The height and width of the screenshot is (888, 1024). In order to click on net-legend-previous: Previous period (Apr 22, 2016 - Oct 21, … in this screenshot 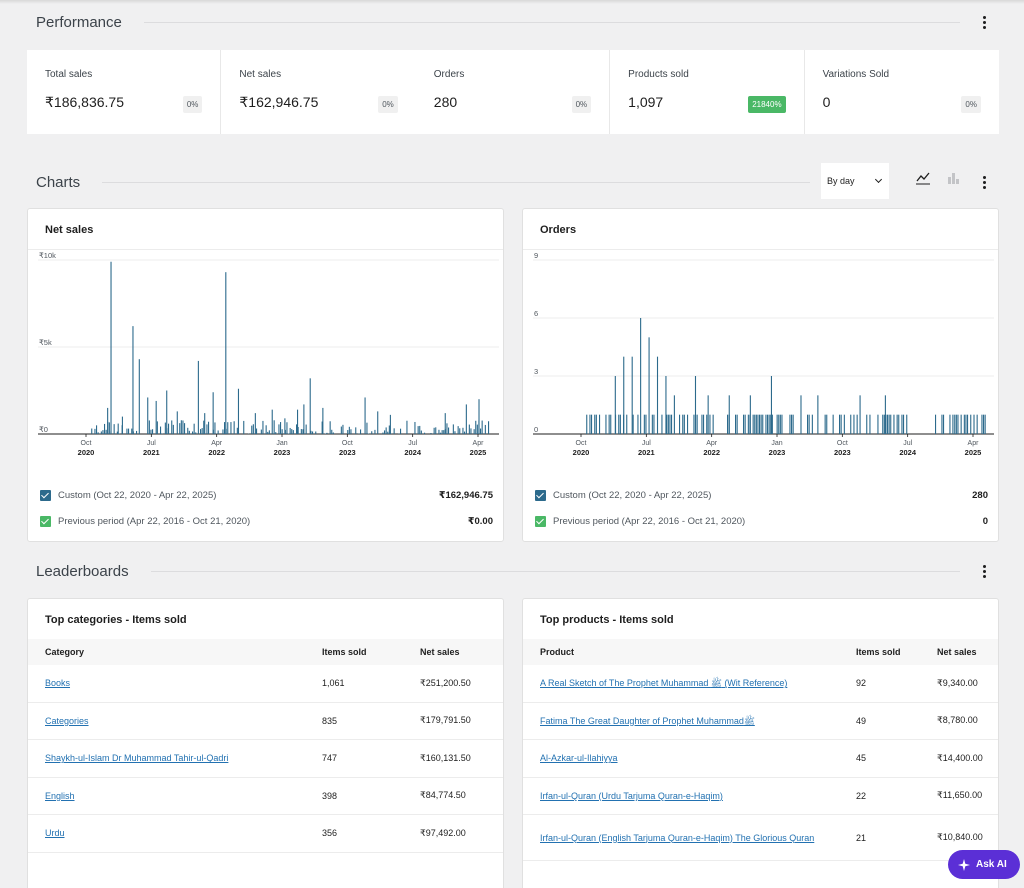, I will do `click(266, 521)`.